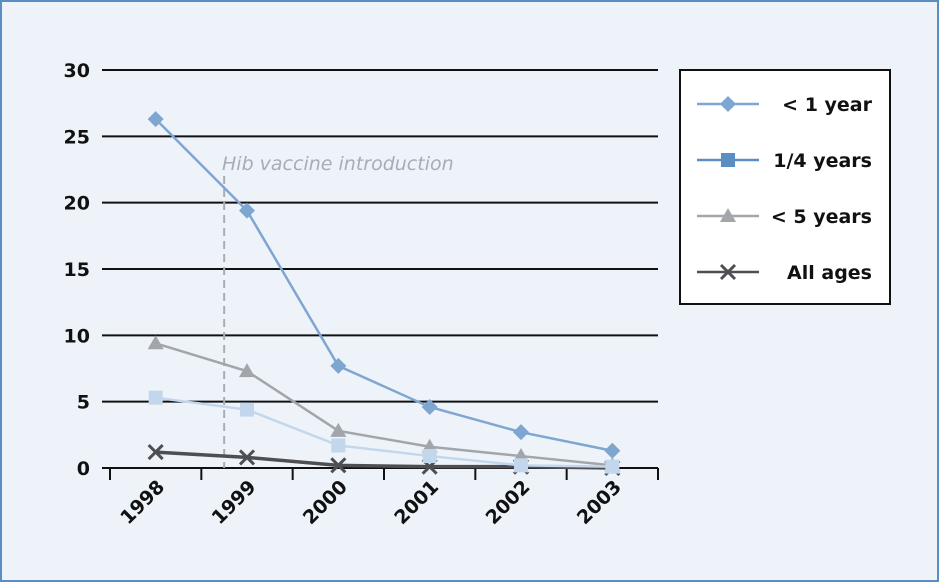  Describe the element at coordinates (784, 273) in the screenshot. I see `legend-entry: All ages` at that location.